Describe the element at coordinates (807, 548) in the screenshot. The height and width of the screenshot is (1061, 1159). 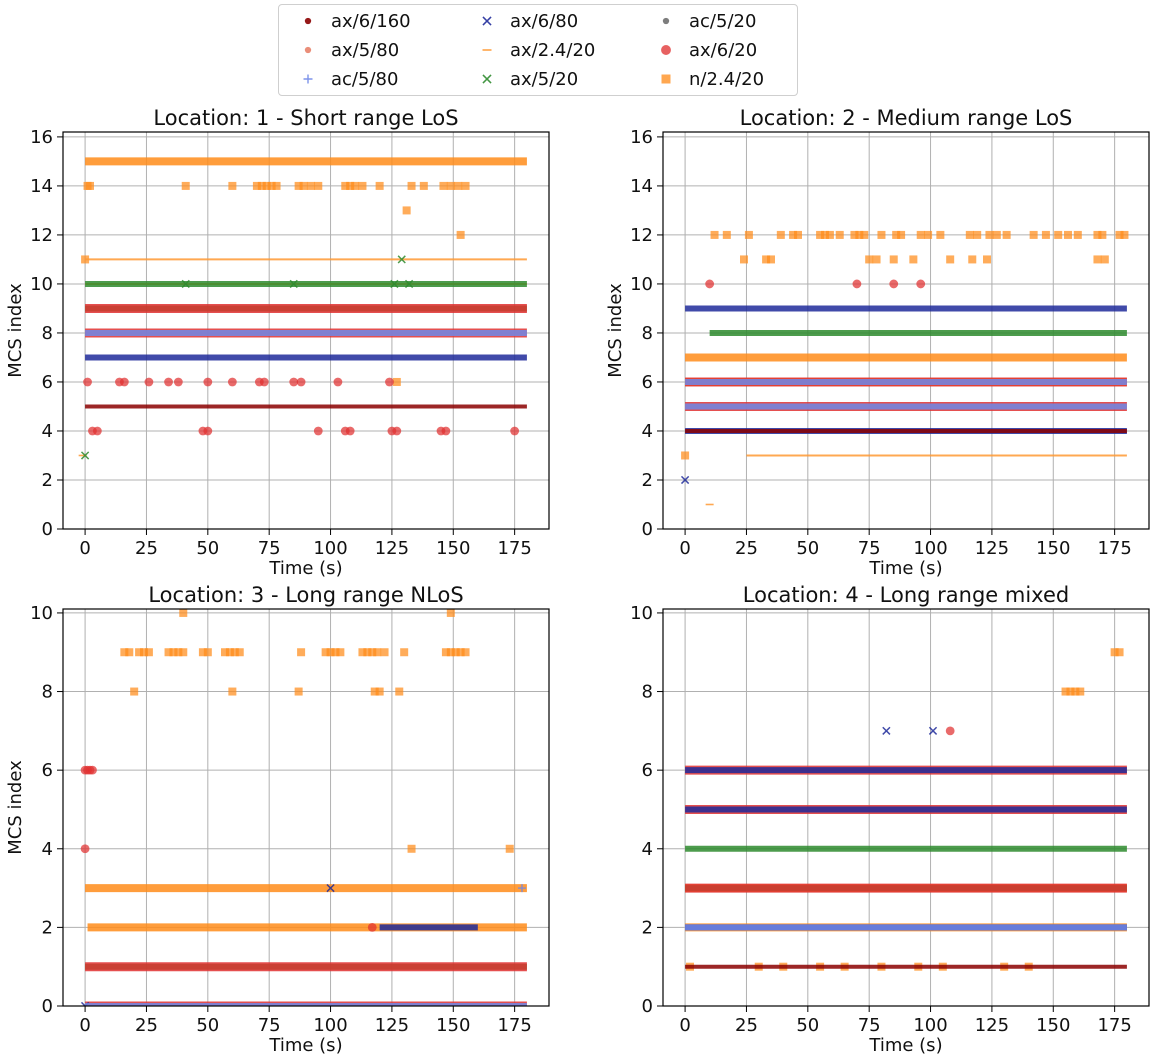
I see `x-tick-label: 50` at that location.